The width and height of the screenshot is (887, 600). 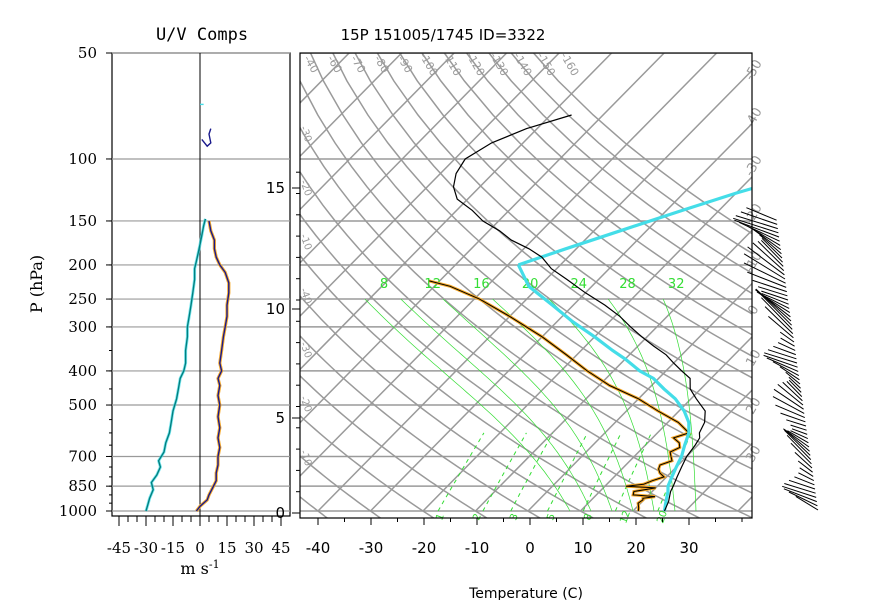 I want to click on isotherm-edge-label: 20, so click(x=753, y=406).